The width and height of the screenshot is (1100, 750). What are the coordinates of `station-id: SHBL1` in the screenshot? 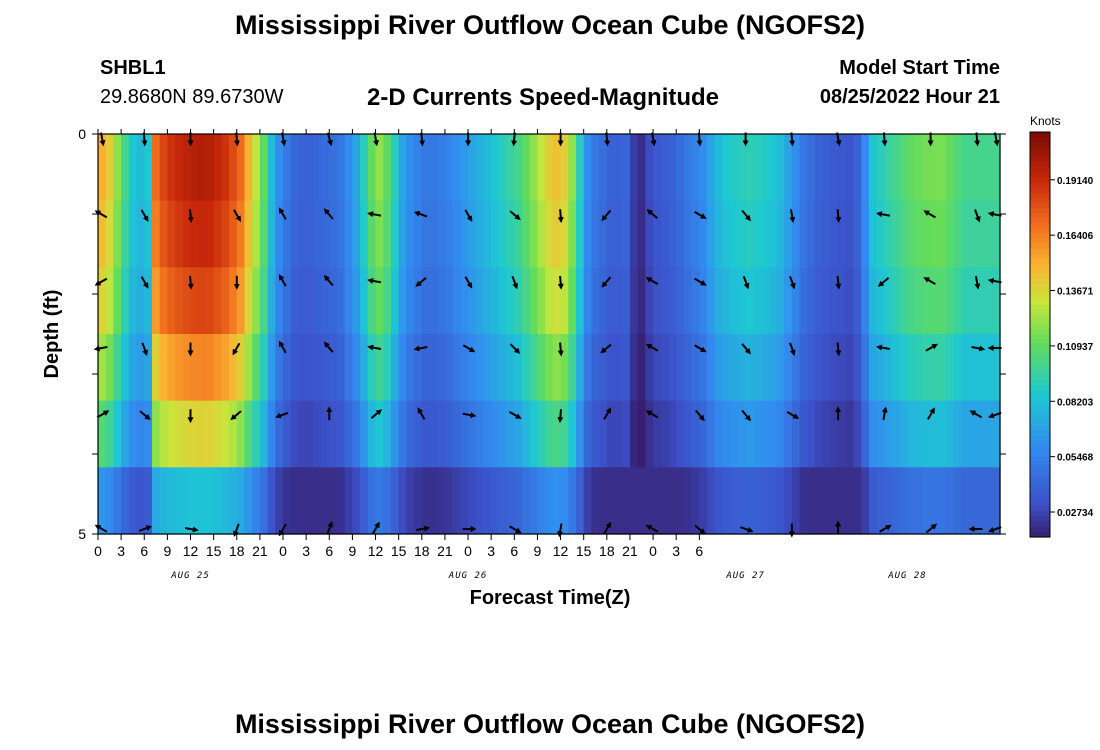 It's located at (133, 68).